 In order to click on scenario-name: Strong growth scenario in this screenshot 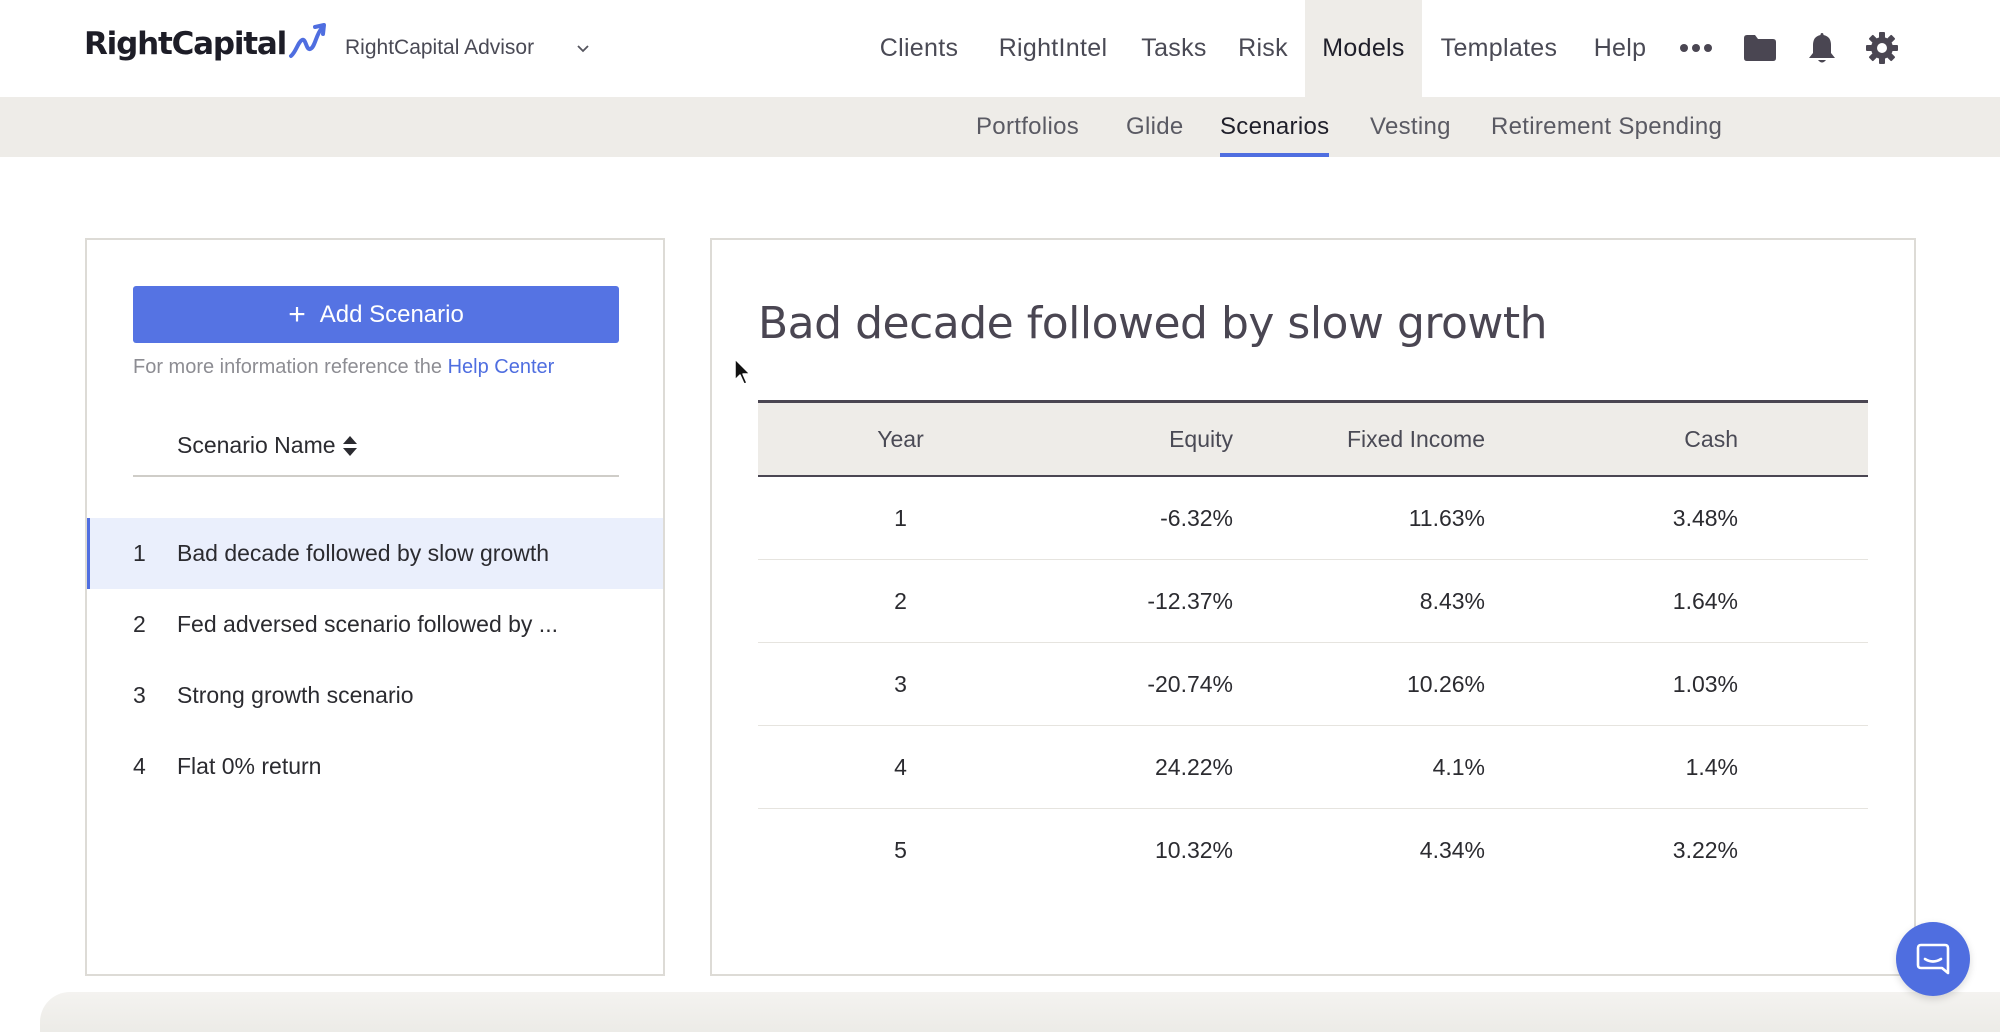, I will do `click(295, 695)`.